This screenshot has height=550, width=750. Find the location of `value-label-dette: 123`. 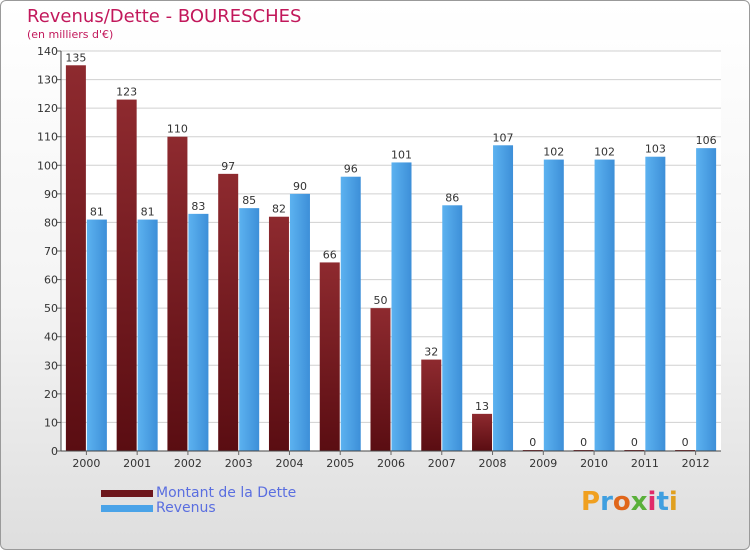

value-label-dette: 123 is located at coordinates (126, 92).